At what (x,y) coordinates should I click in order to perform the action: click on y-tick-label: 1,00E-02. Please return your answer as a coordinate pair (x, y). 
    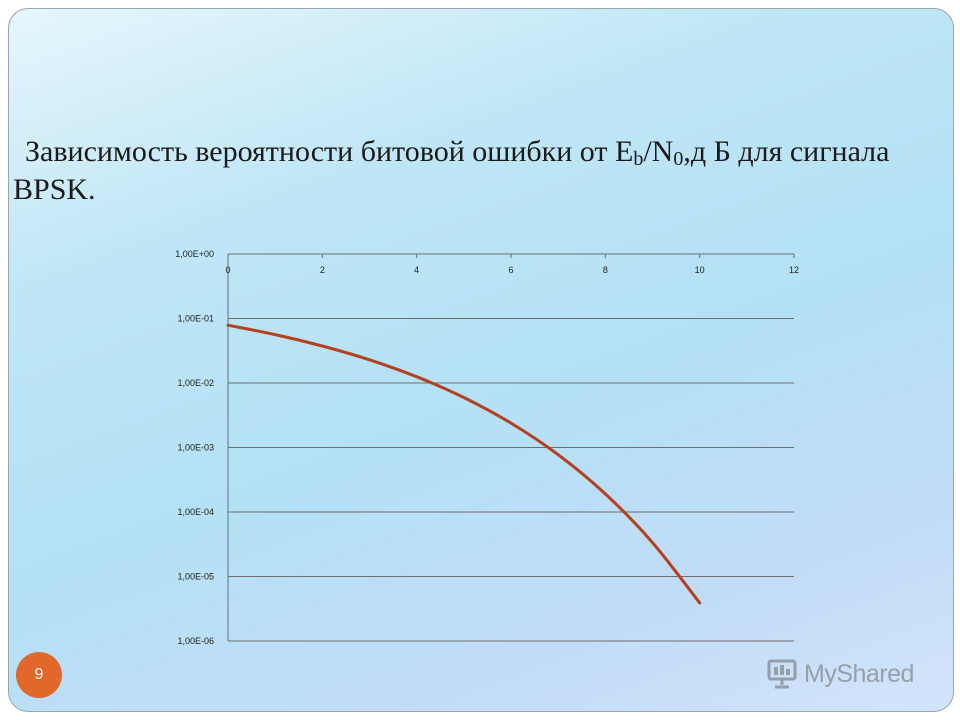
    Looking at the image, I should click on (195, 383).